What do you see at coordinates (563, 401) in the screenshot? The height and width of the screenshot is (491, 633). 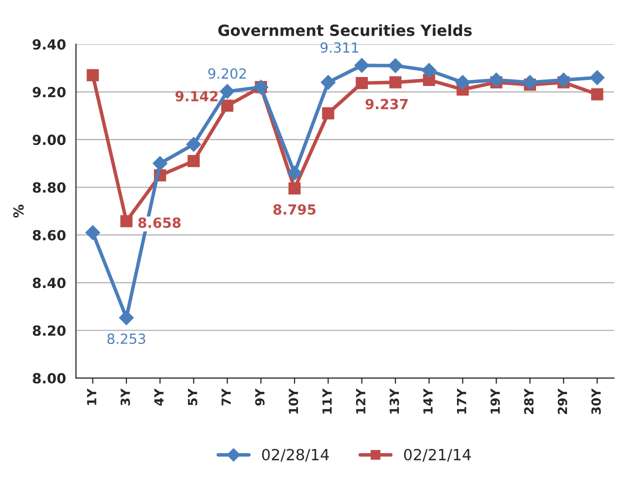 I see `x-tick-label: 29Y` at bounding box center [563, 401].